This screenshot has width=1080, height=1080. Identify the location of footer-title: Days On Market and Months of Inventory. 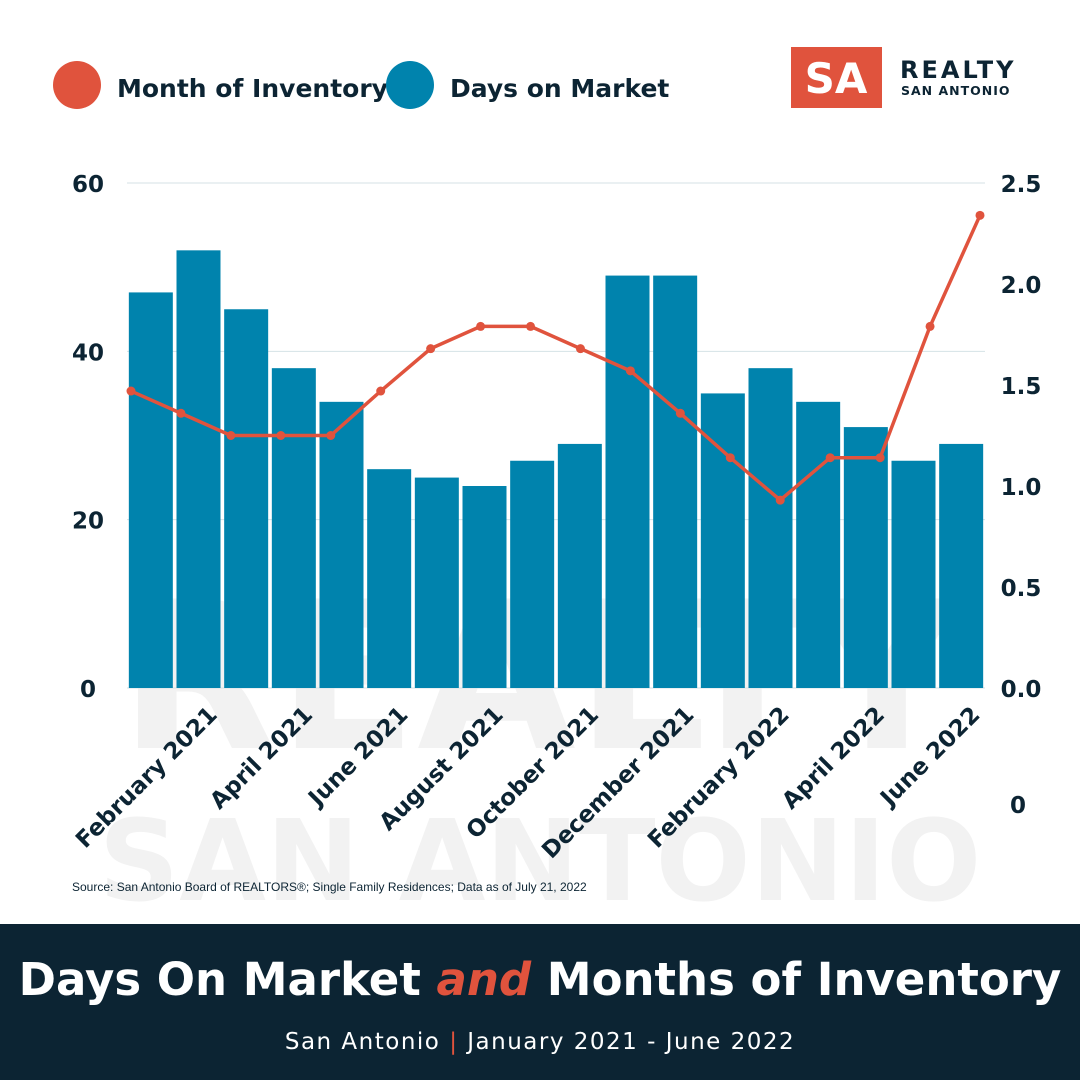
(540, 979).